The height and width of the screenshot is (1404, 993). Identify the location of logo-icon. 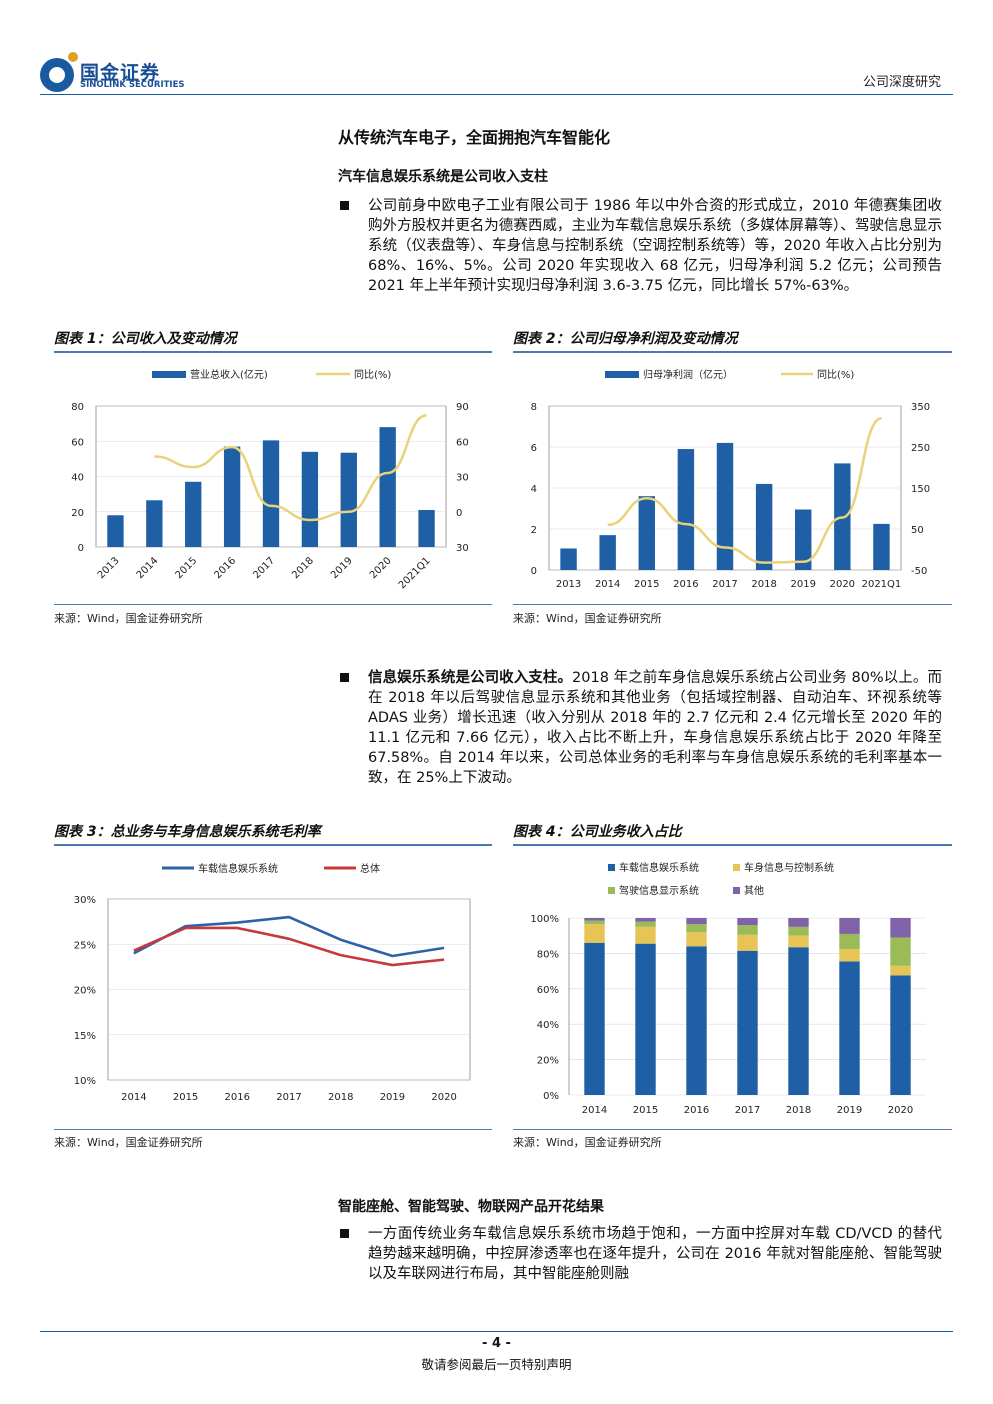
(57, 75).